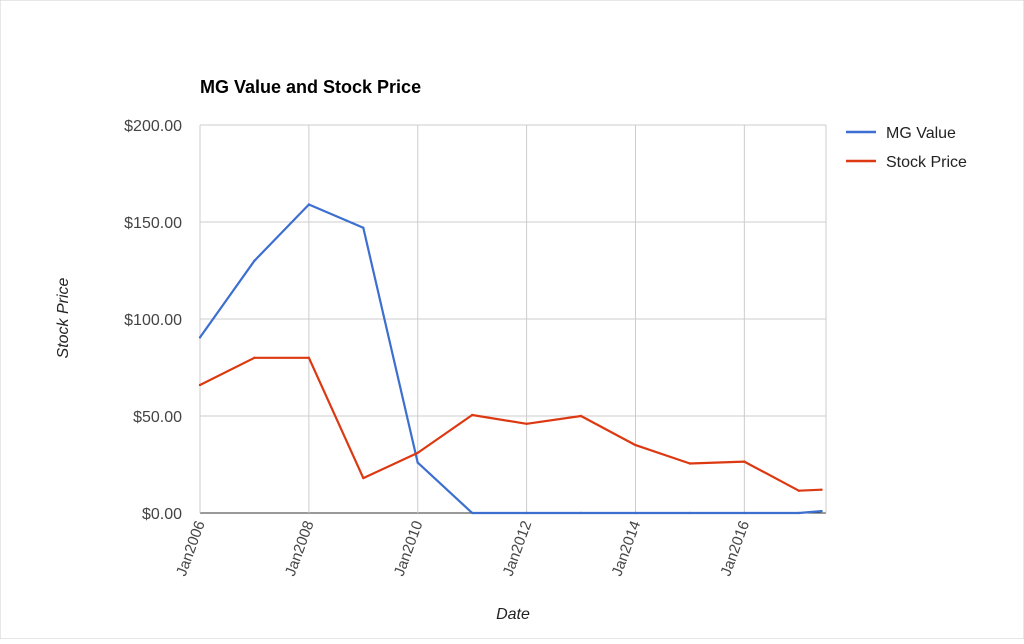  I want to click on y-tick-label: $0.00, so click(162, 514).